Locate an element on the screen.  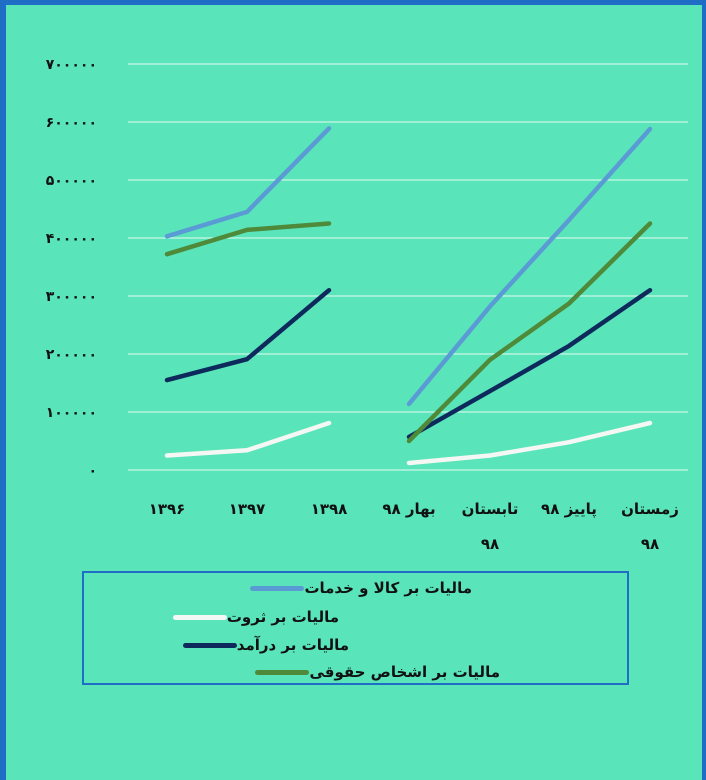
y-tick-label: ۲۰۰۰۰۰ is located at coordinates (71, 355).